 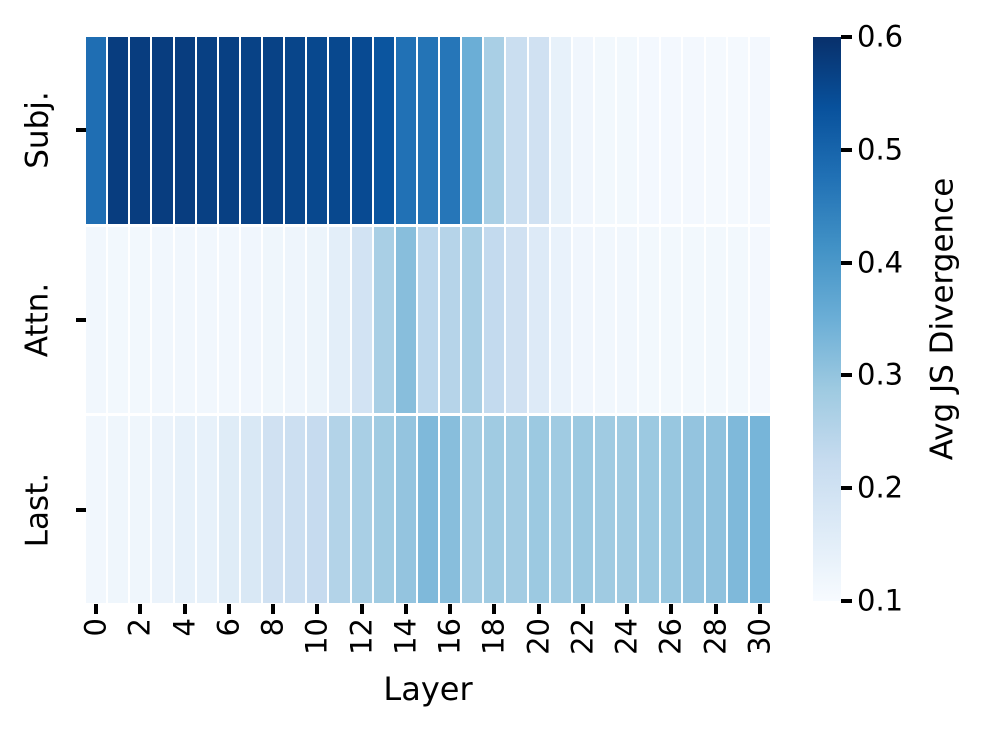 I want to click on colorbar-tick-label: 0.6, so click(x=880, y=36).